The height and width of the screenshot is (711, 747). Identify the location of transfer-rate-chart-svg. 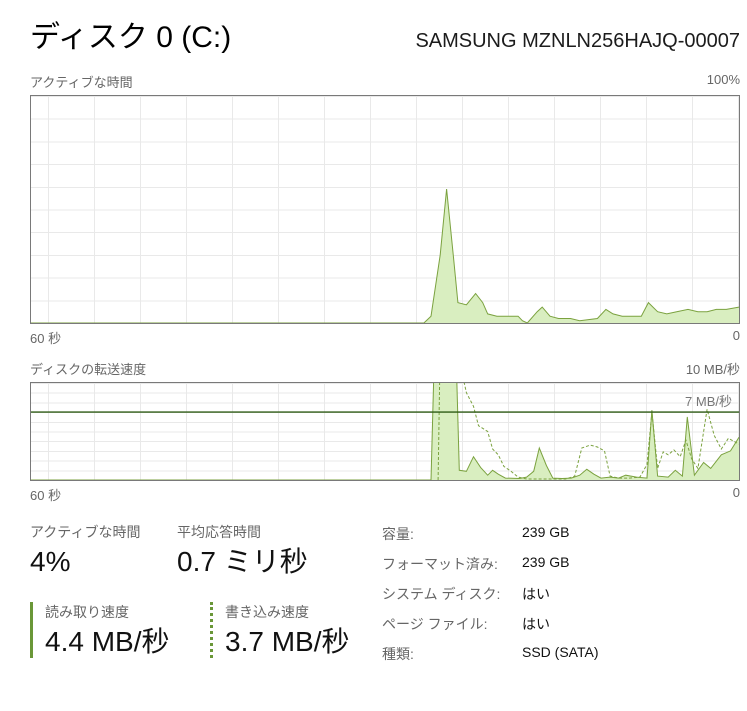
(385, 431).